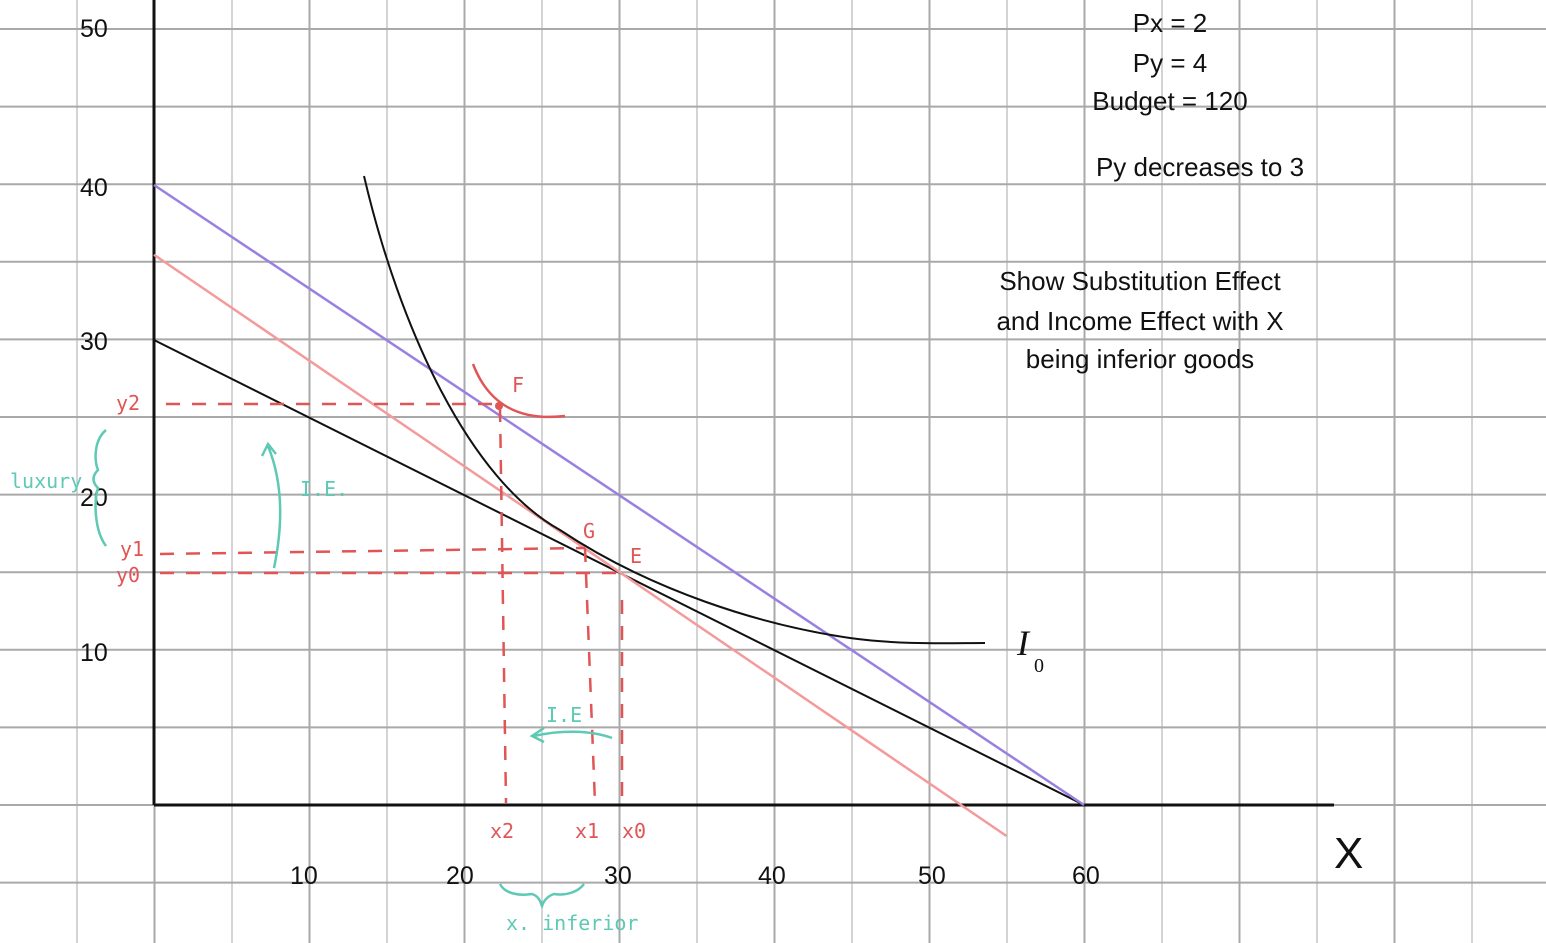 This screenshot has height=943, width=1546. What do you see at coordinates (636, 556) in the screenshot?
I see `point-label-e: E` at bounding box center [636, 556].